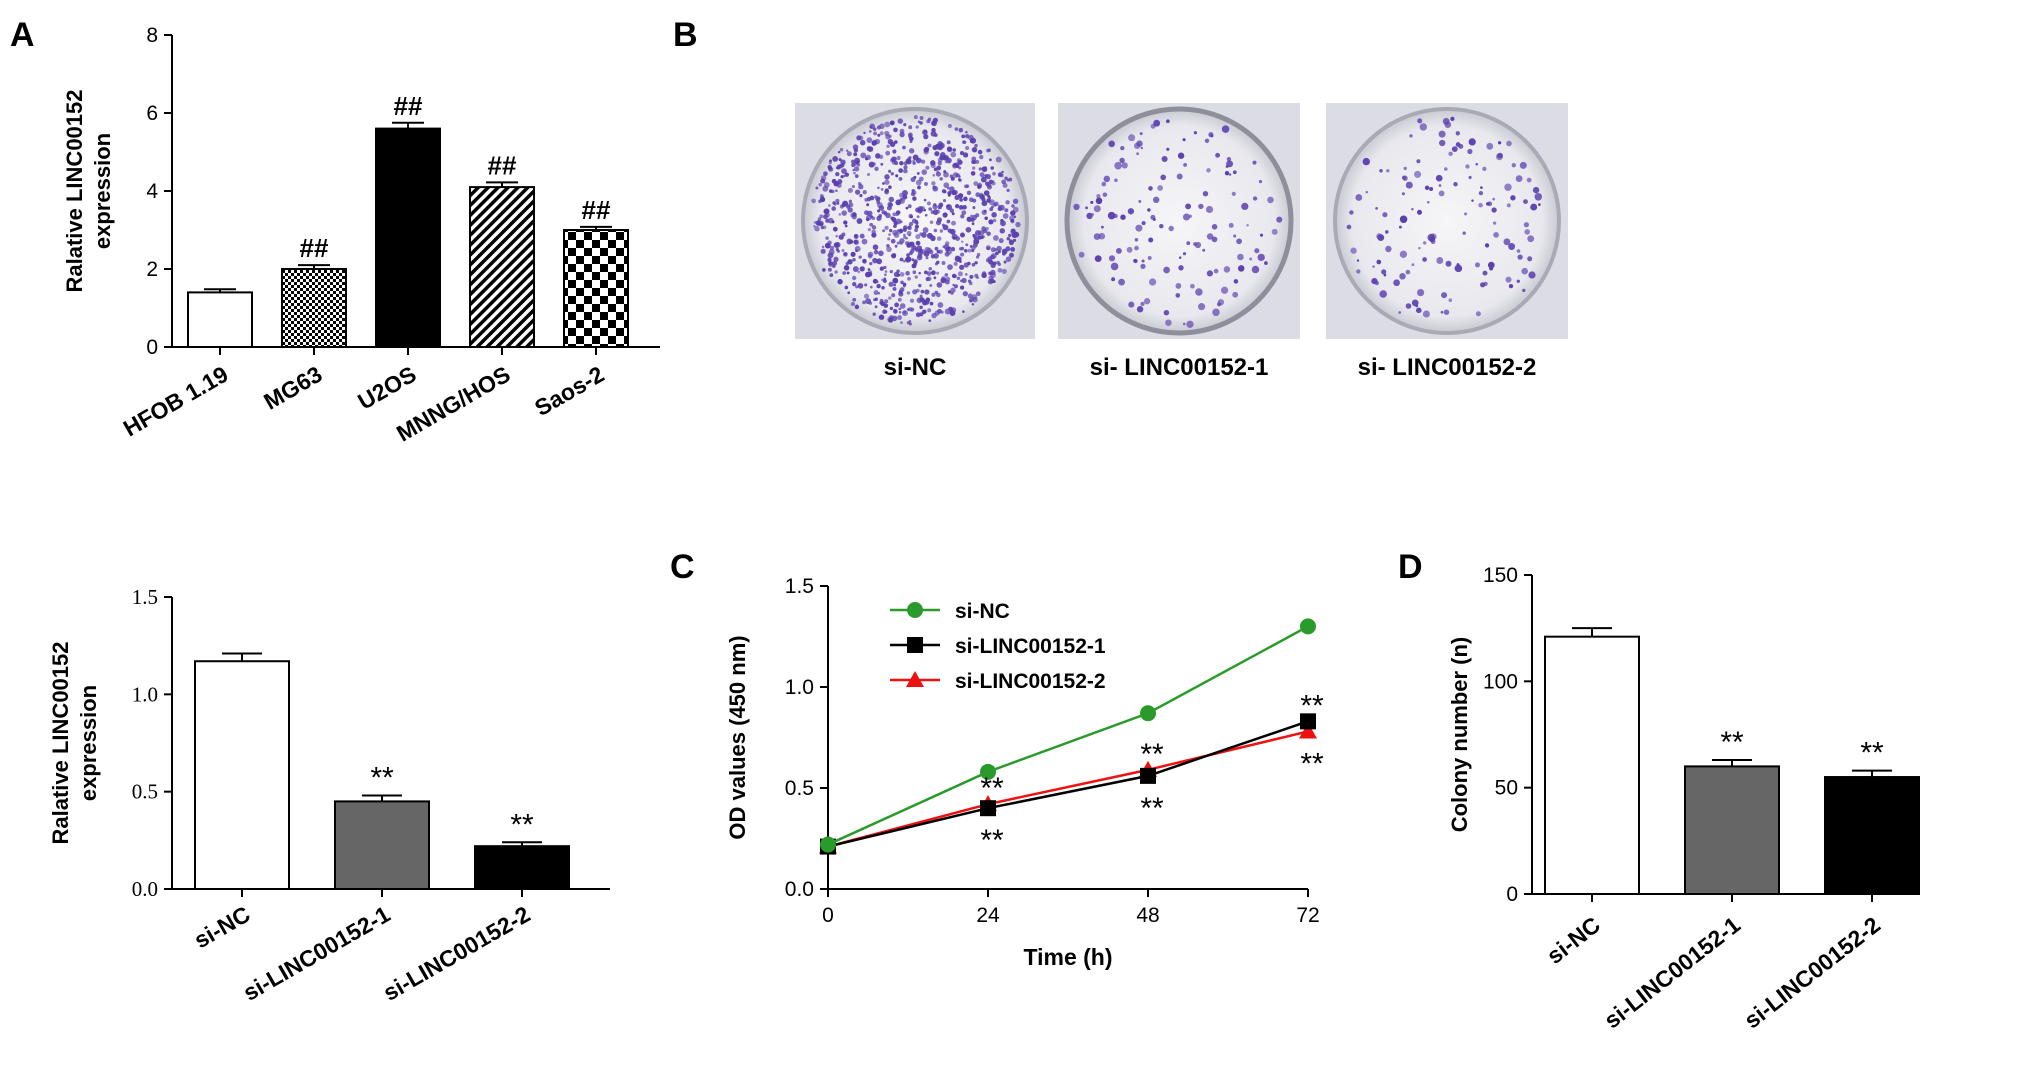 The width and height of the screenshot is (2031, 1070). What do you see at coordinates (1148, 713) in the screenshot?
I see `data-point-si-nc` at bounding box center [1148, 713].